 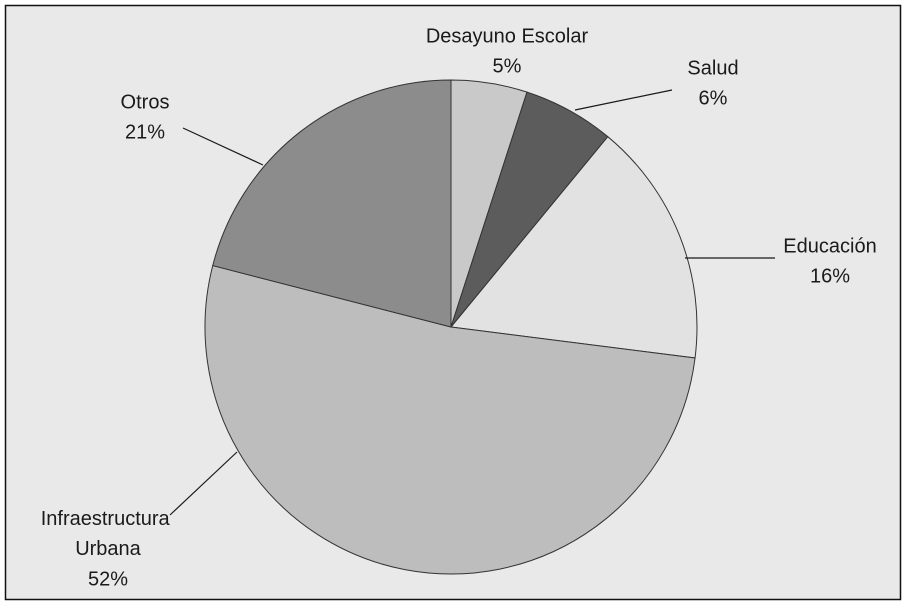 What do you see at coordinates (712, 68) in the screenshot?
I see `slice-label: Salud` at bounding box center [712, 68].